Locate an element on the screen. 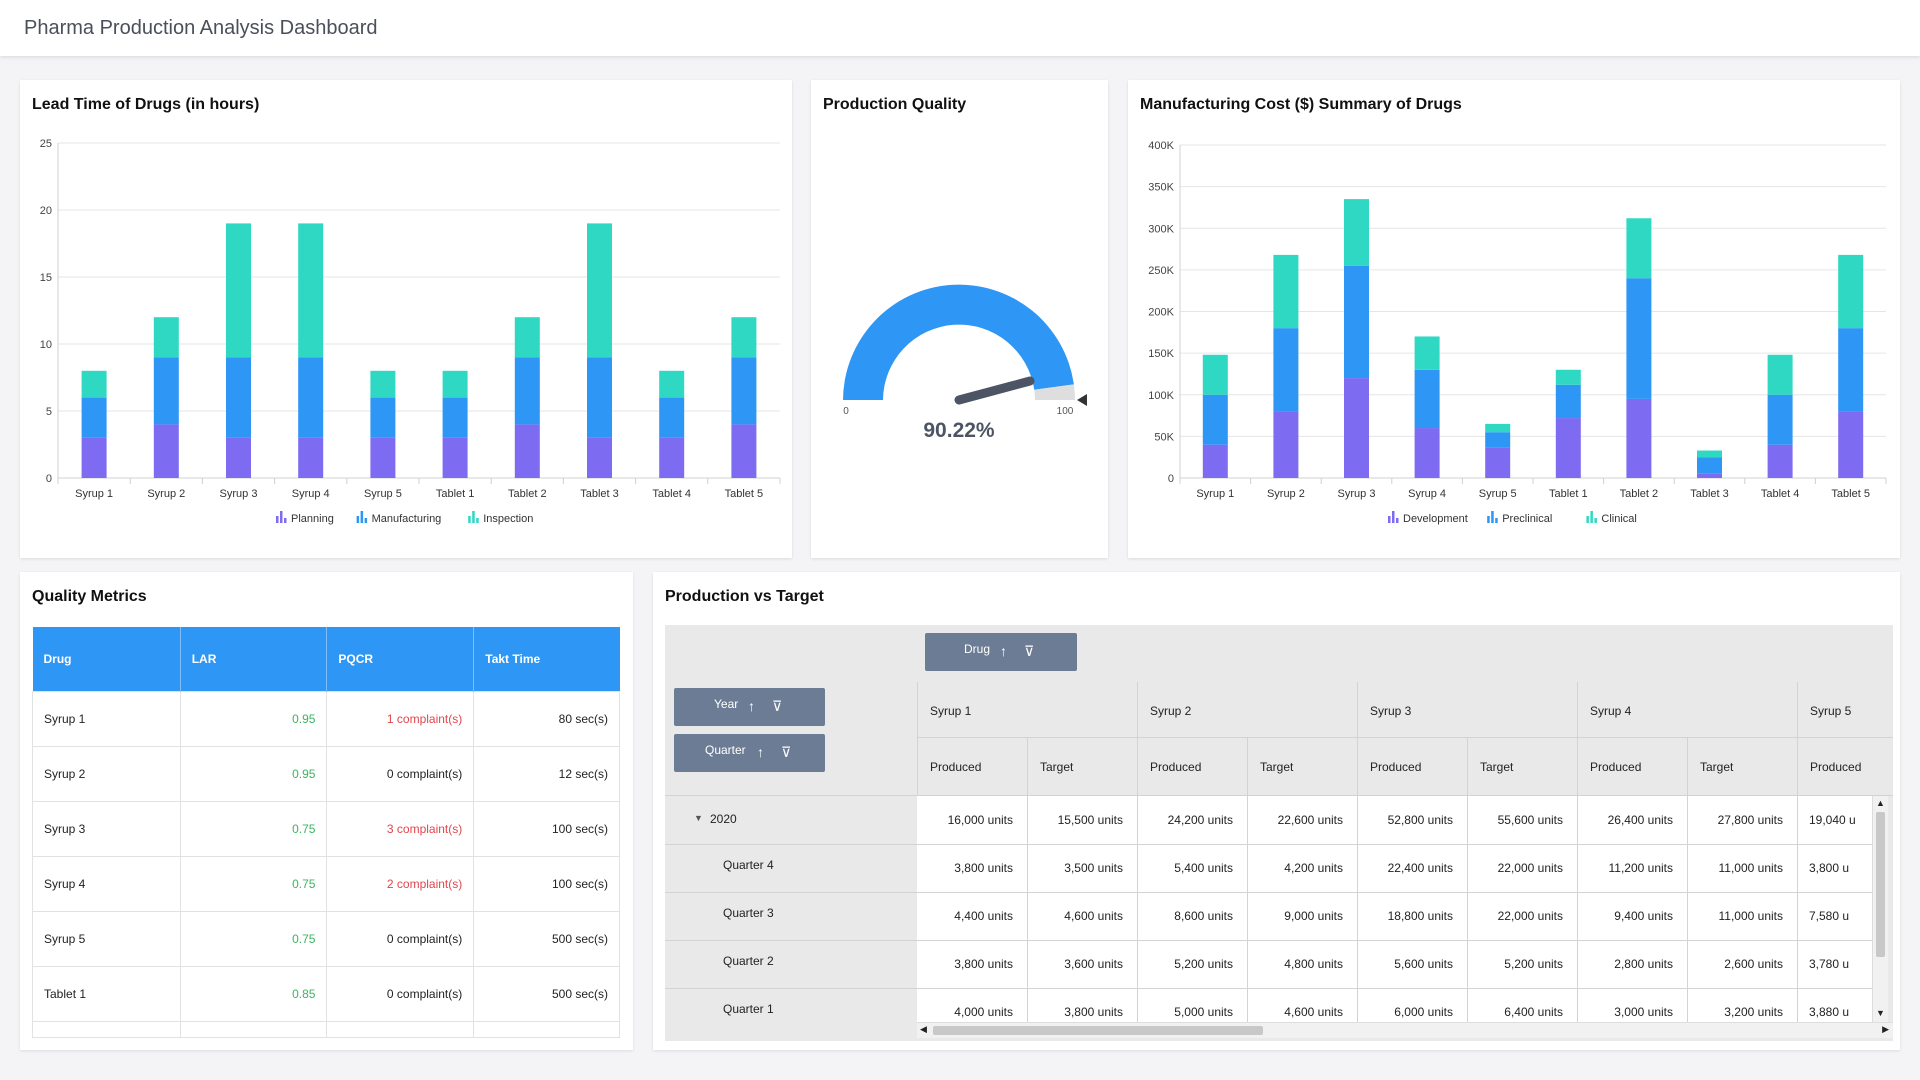 Image resolution: width=1920 pixels, height=1080 pixels. column-header-pqcr: PQCR is located at coordinates (400, 659).